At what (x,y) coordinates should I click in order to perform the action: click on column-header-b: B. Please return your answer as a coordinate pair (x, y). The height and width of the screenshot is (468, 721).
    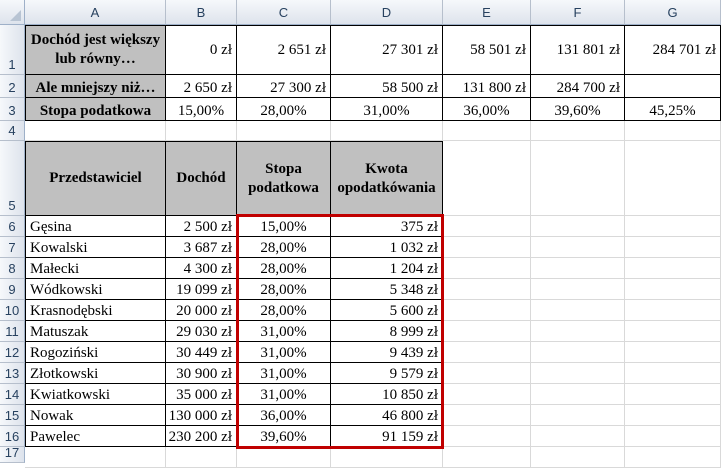
    Looking at the image, I should click on (201, 12).